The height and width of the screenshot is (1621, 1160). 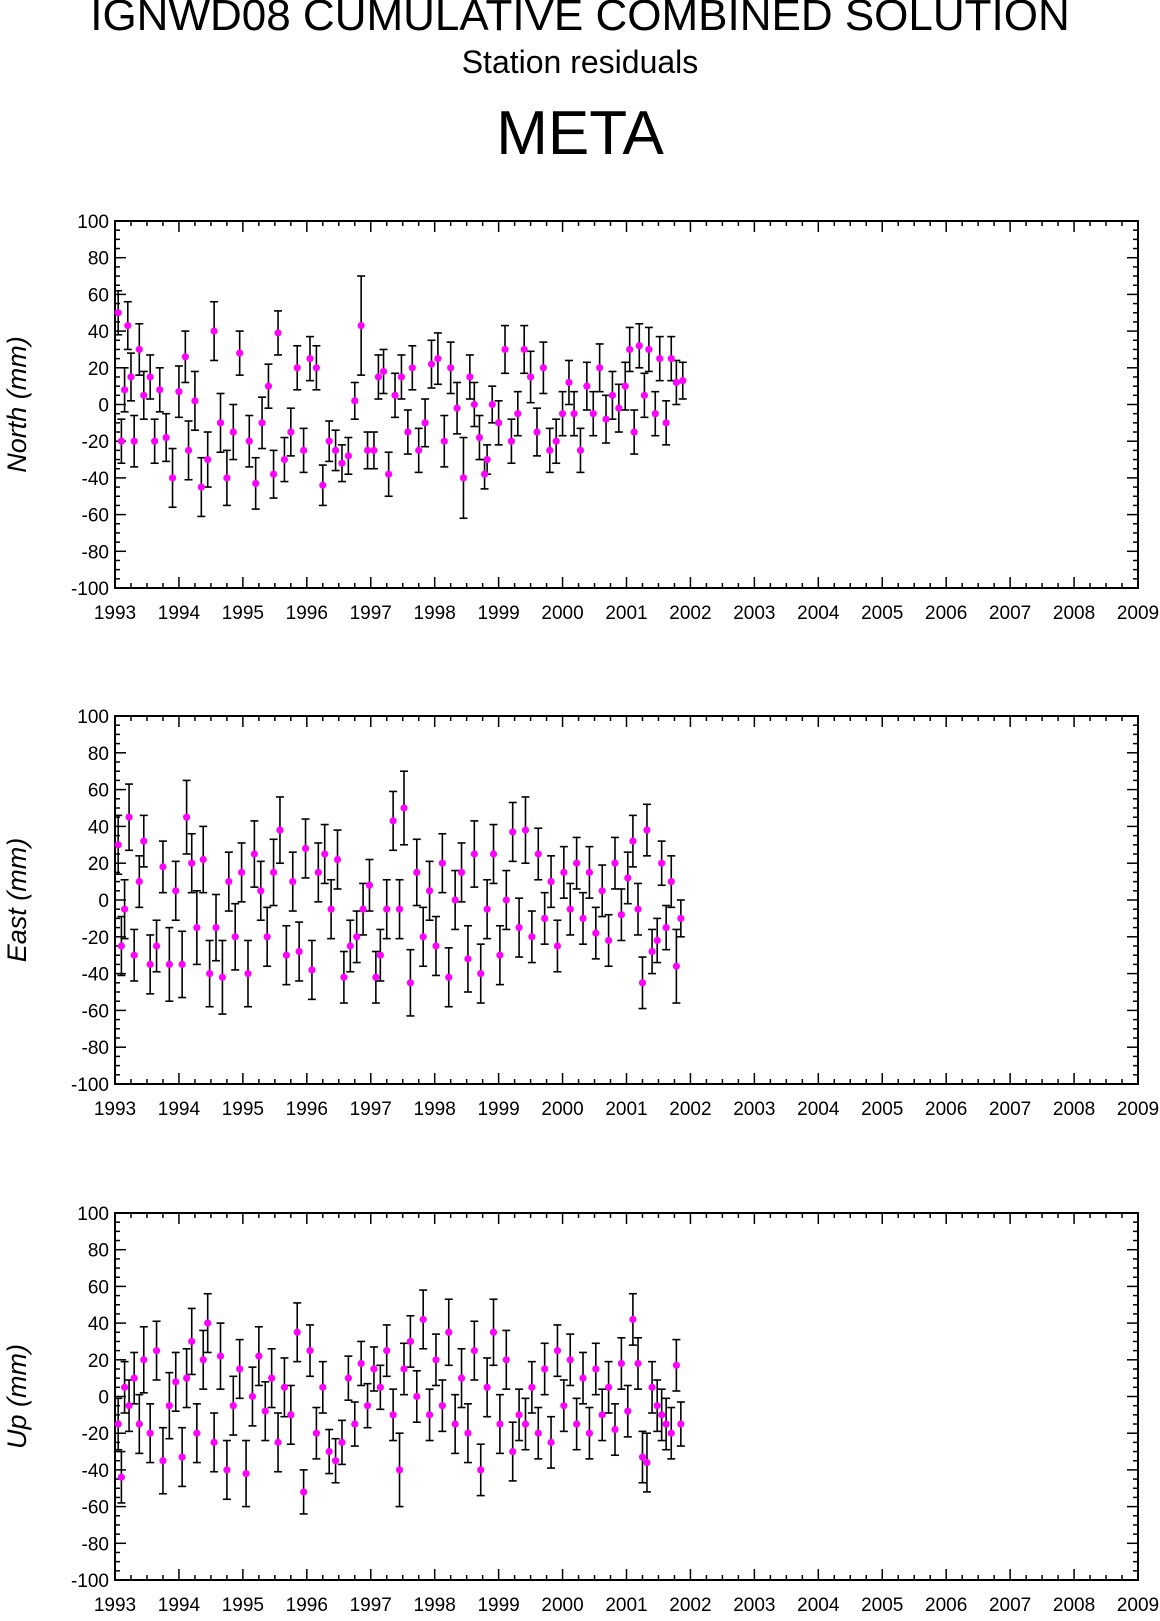 What do you see at coordinates (626, 1109) in the screenshot?
I see `x-tick-label: 2001` at bounding box center [626, 1109].